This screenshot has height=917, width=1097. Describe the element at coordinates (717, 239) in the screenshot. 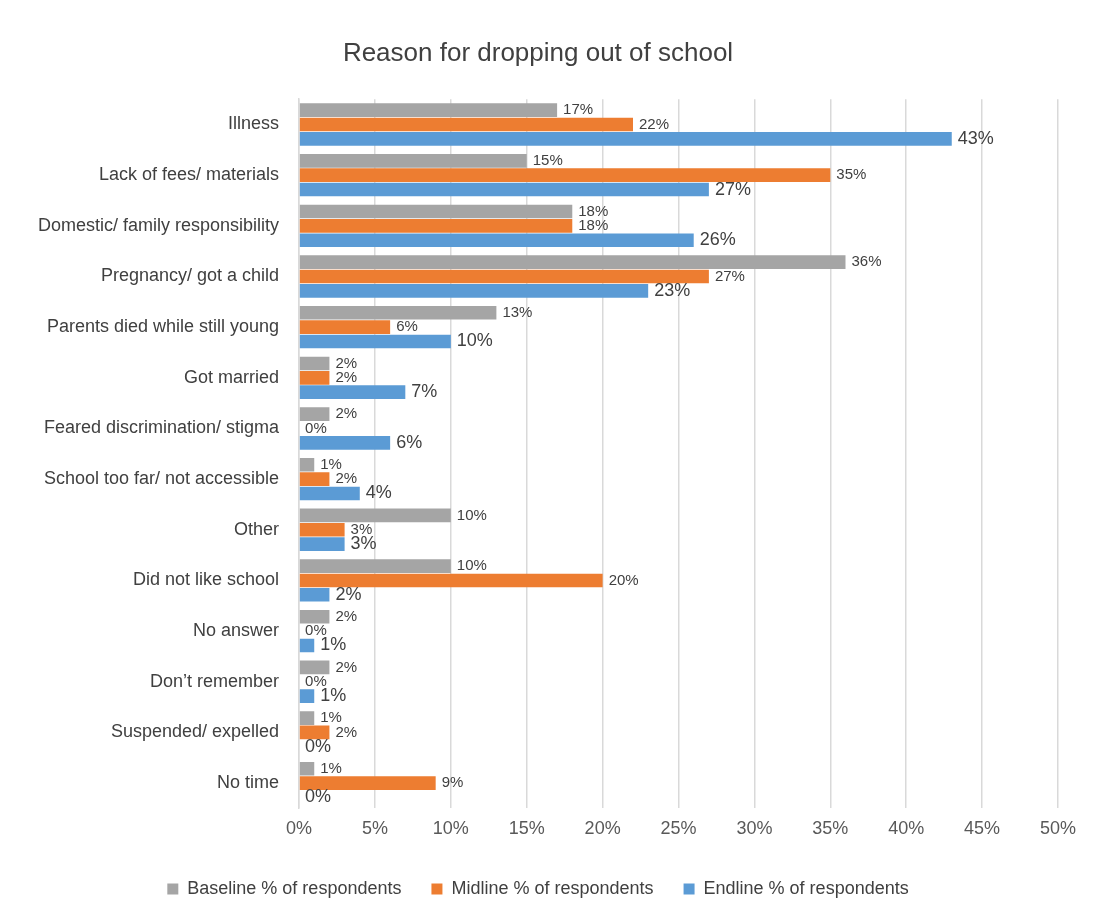

I see `data-label: 26%` at that location.